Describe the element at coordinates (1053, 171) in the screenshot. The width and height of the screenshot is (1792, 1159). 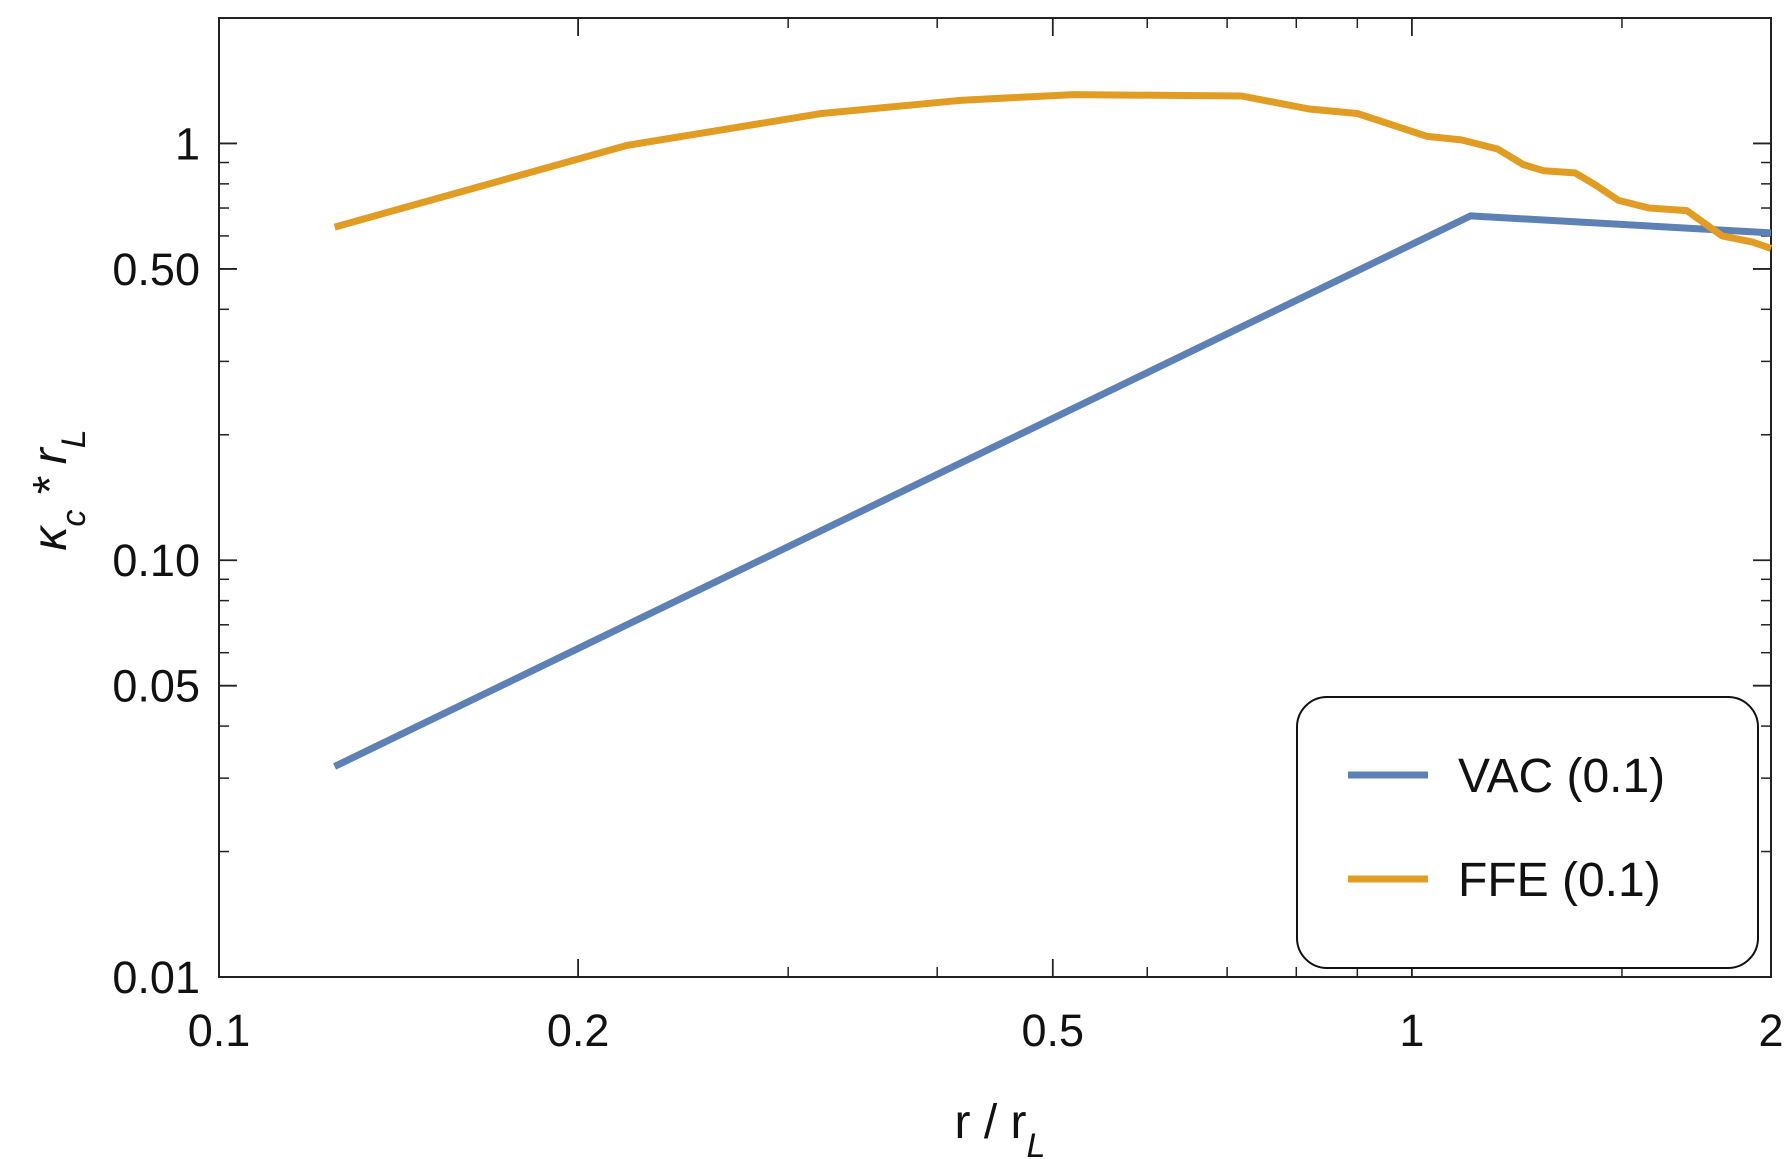
I see `series-line-ffe` at that location.